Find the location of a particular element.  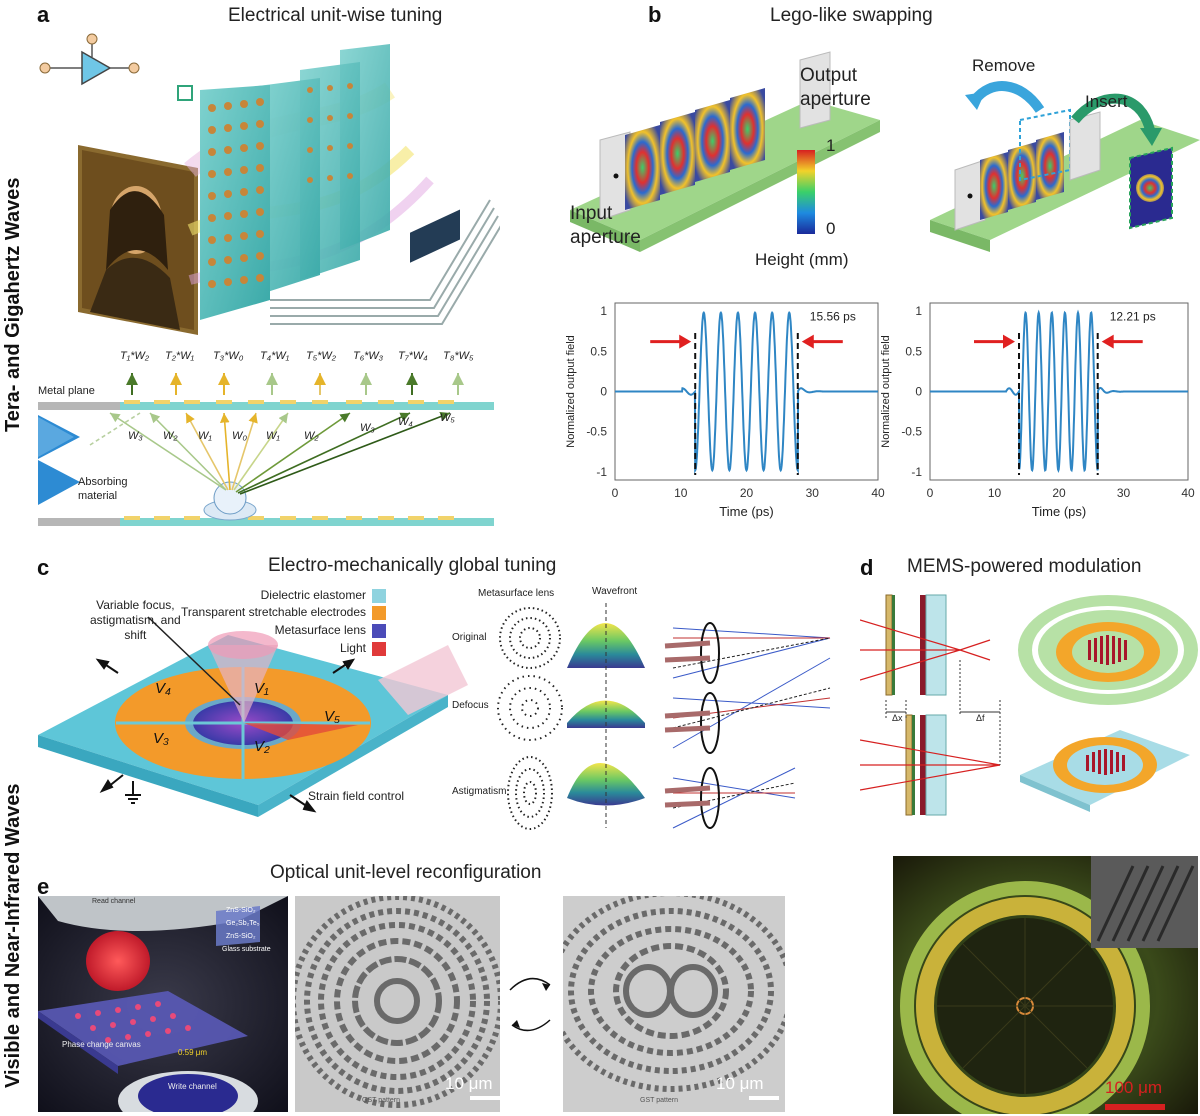

panel-a-letter: a is located at coordinates (43, 14).